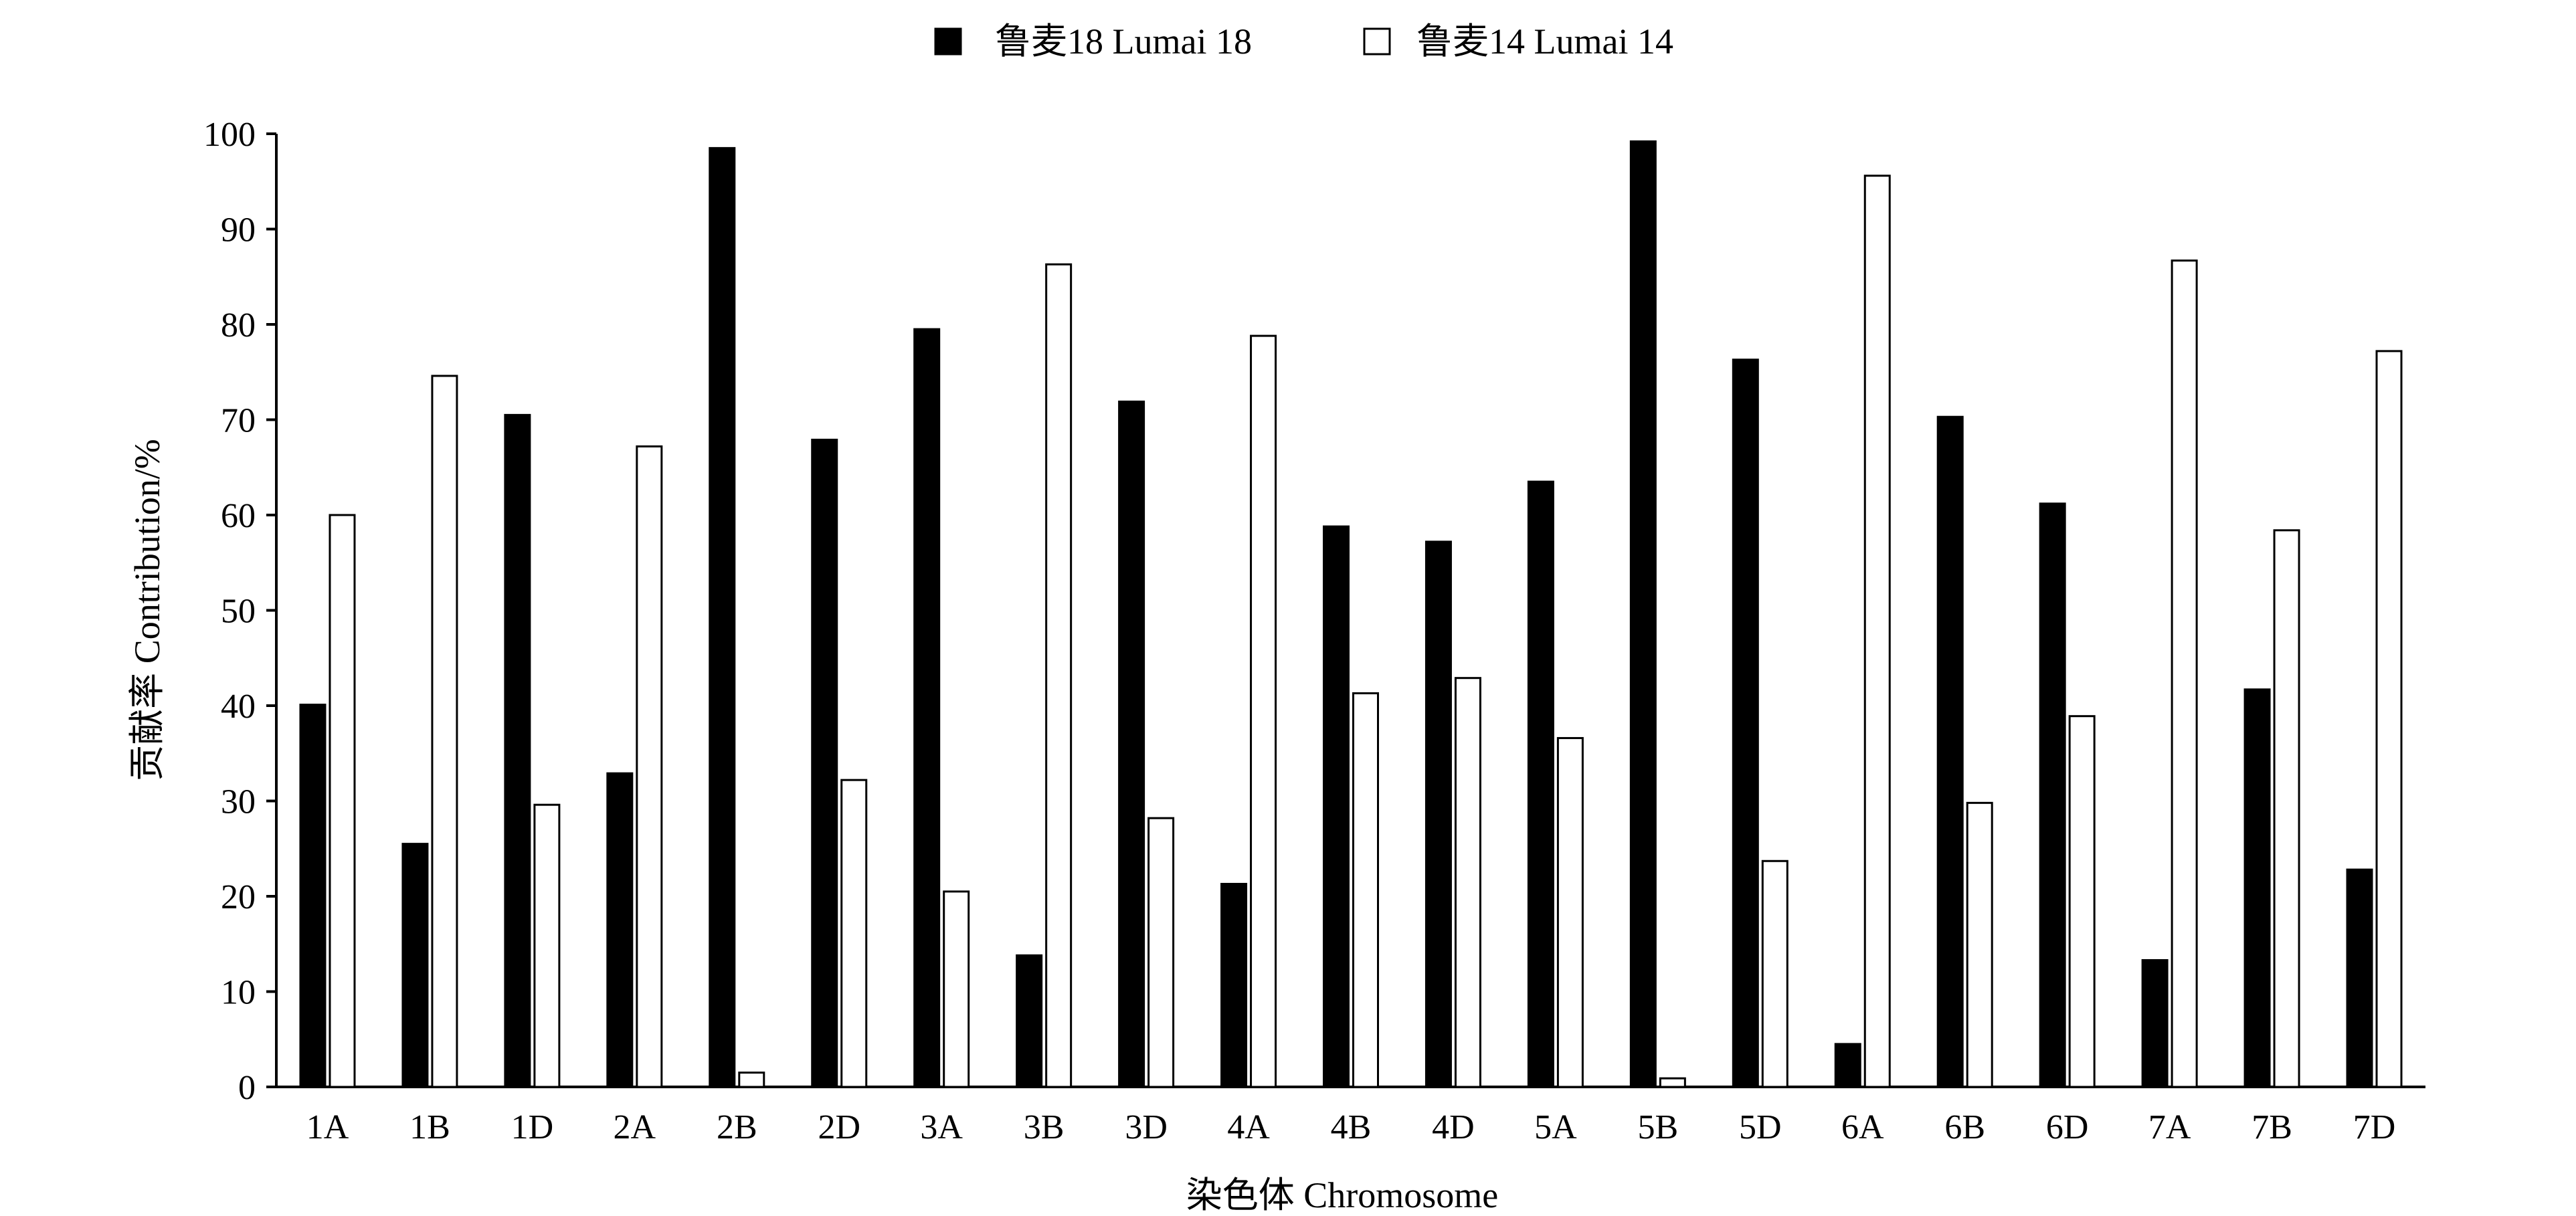 The height and width of the screenshot is (1216, 2576). I want to click on bar-lumai18-5a, so click(1540, 784).